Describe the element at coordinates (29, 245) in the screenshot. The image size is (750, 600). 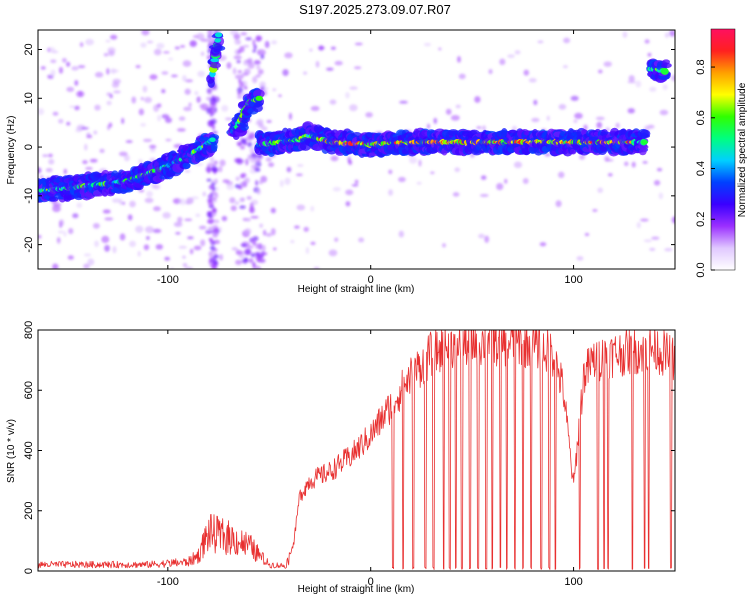
I see `spectrogram-y-tick-label: -20` at that location.